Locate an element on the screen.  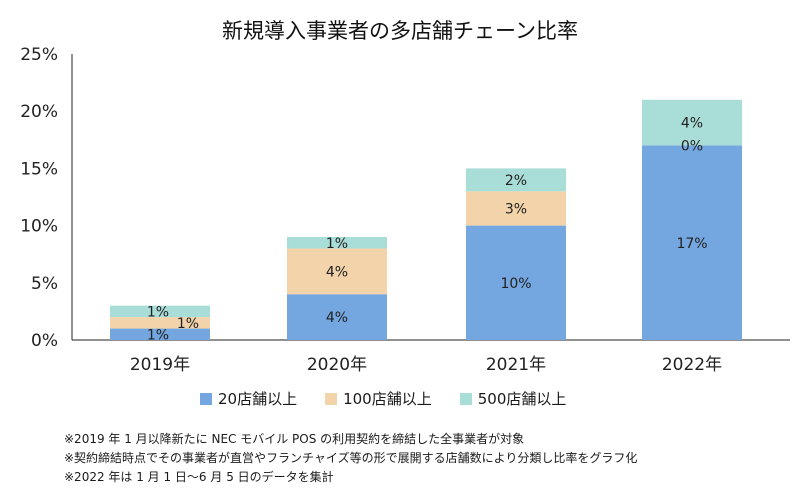
y-tick-label: 25% is located at coordinates (39, 55).